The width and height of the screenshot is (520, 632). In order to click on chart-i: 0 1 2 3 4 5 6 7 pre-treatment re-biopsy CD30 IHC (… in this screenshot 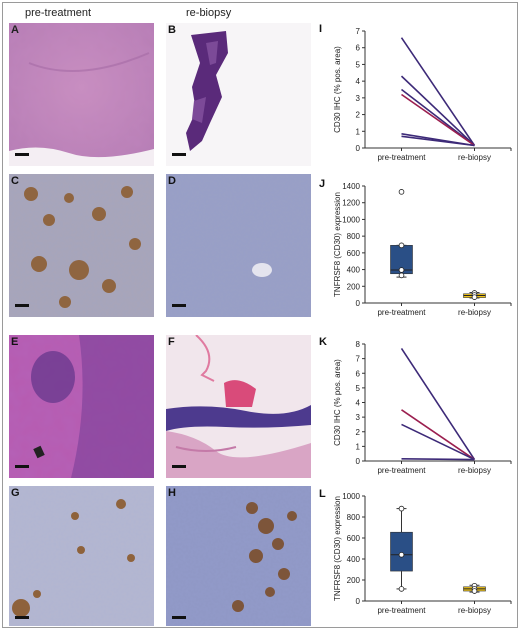, I will do `click(418, 96)`.